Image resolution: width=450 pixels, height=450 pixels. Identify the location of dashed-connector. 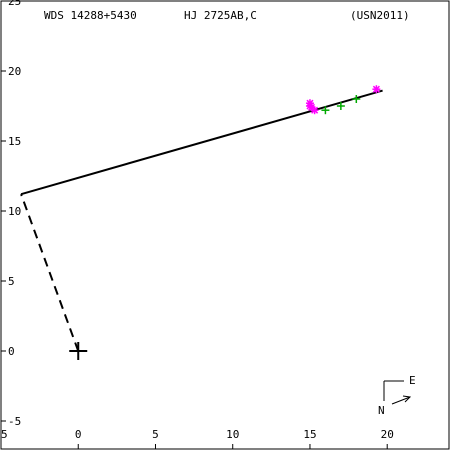
(50, 272).